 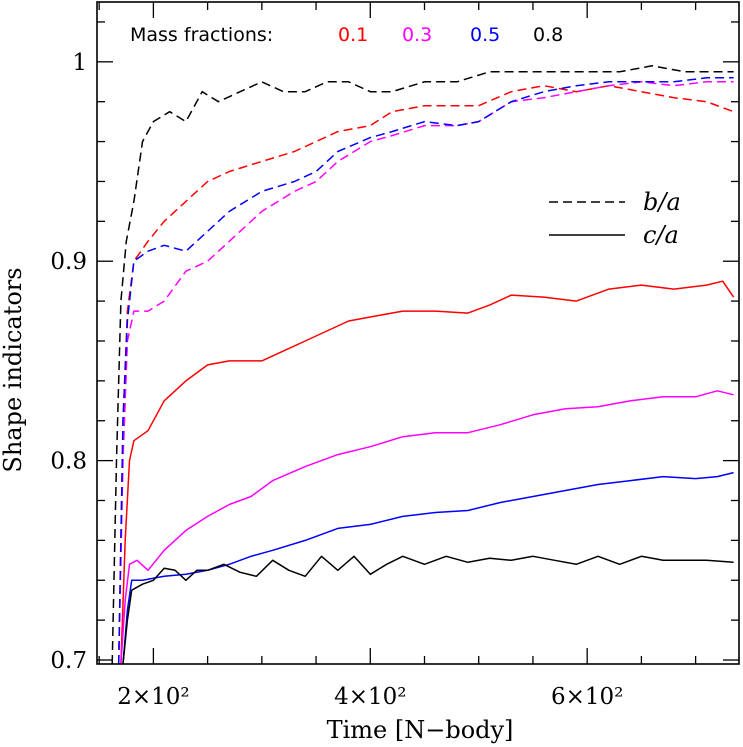 I want to click on line-style-legend: b/a c/a, so click(x=615, y=218).